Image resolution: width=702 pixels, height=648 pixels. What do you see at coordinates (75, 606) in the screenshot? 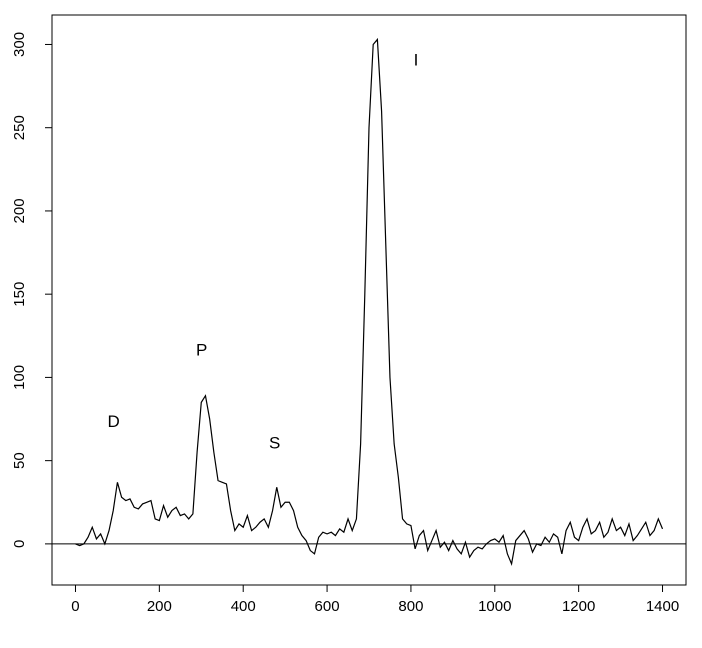
I see `x-tick-label: 0` at bounding box center [75, 606].